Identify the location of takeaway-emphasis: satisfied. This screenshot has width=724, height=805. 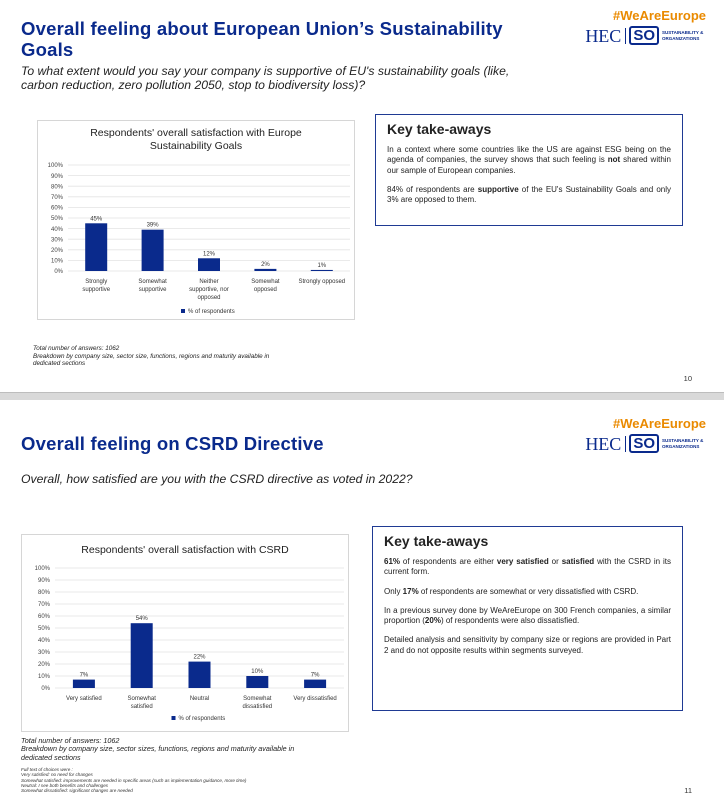
(578, 561).